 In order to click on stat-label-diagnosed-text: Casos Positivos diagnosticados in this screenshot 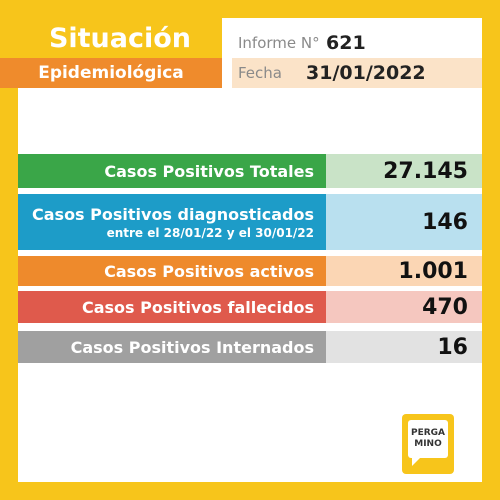, I will do `click(173, 214)`.